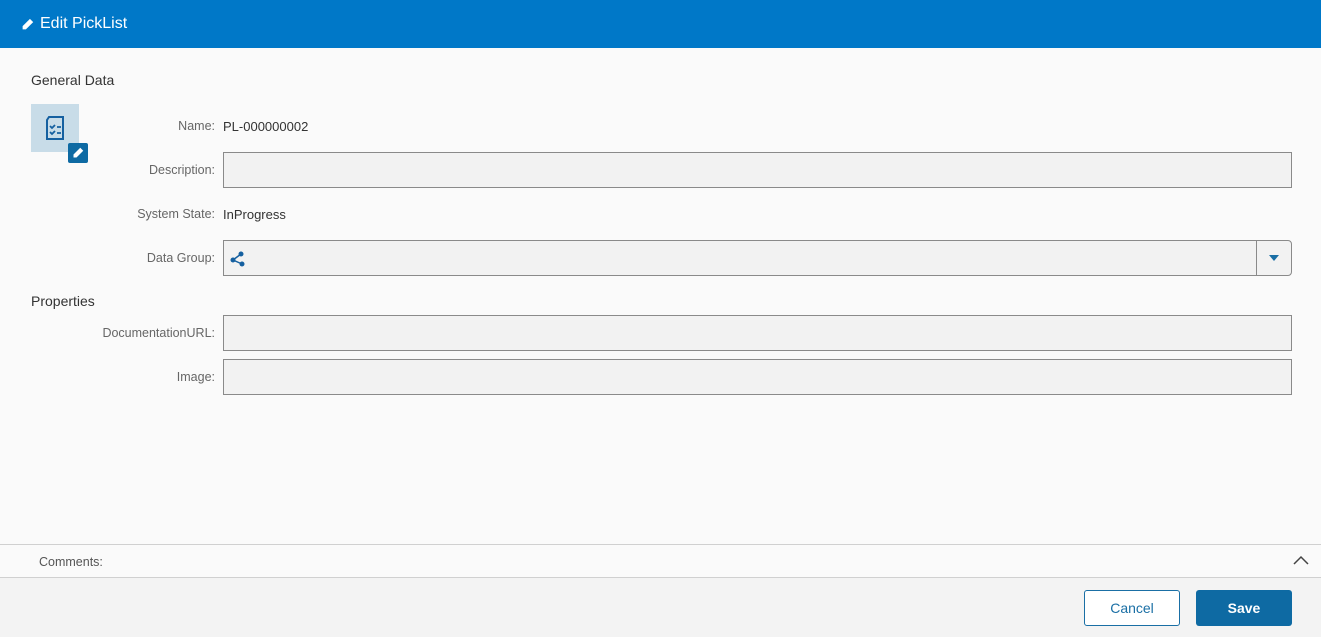 This screenshot has height=637, width=1321. Describe the element at coordinates (757, 170) in the screenshot. I see `description-input` at that location.